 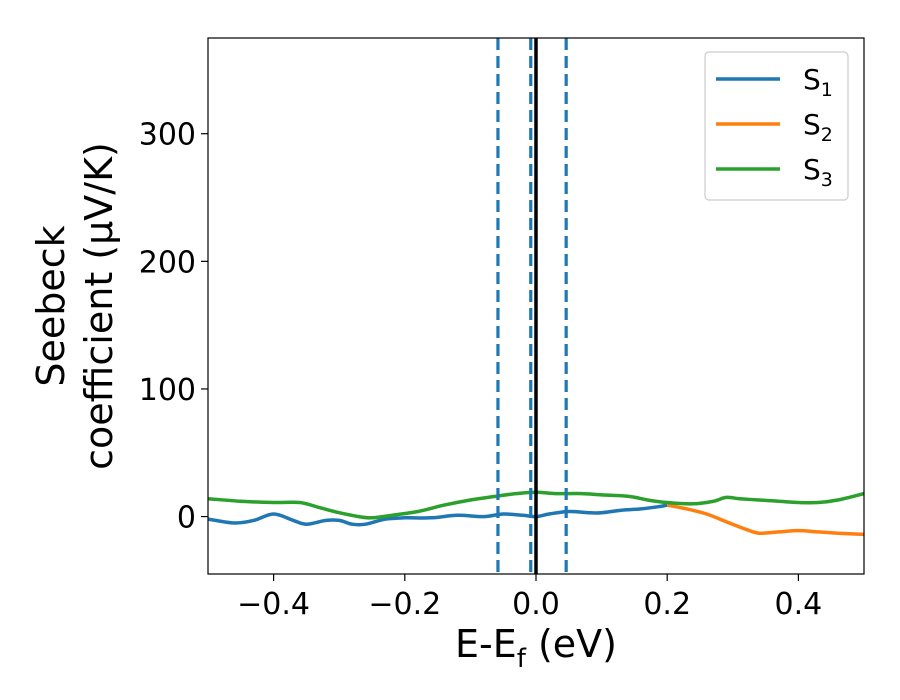 I want to click on x-tick-label: 0.4, so click(x=799, y=604).